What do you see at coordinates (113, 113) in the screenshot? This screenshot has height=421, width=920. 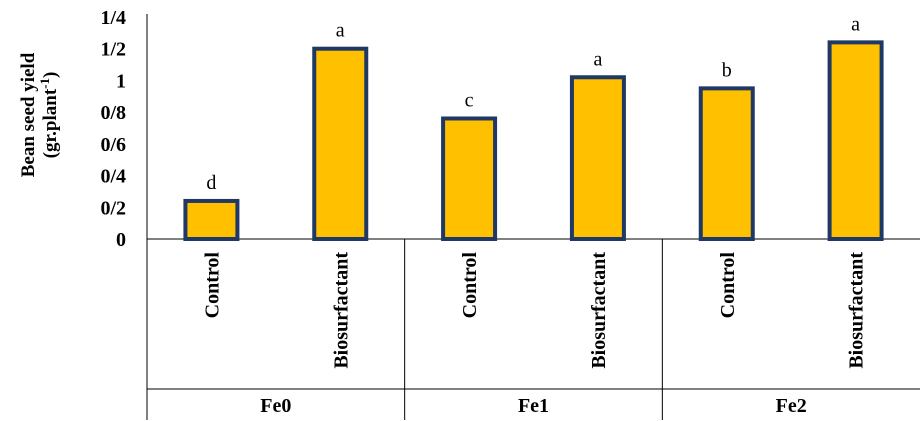 I see `y-tick-label: 0/8` at bounding box center [113, 113].